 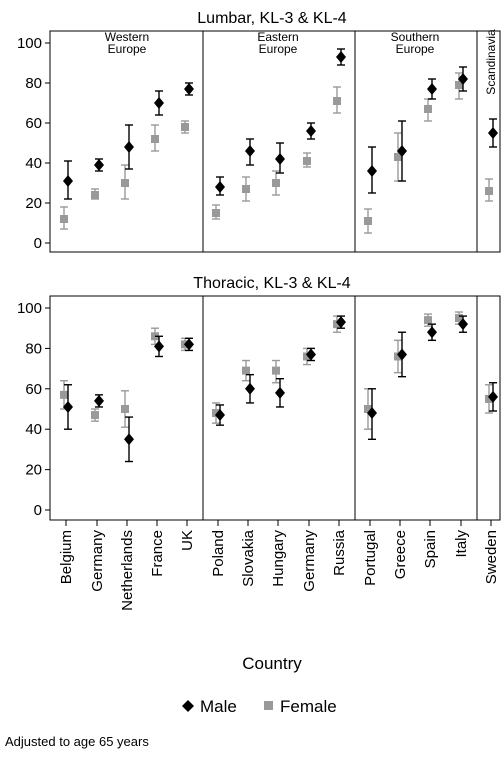 What do you see at coordinates (415, 43) in the screenshot?
I see `group-label: Southern Europe` at bounding box center [415, 43].